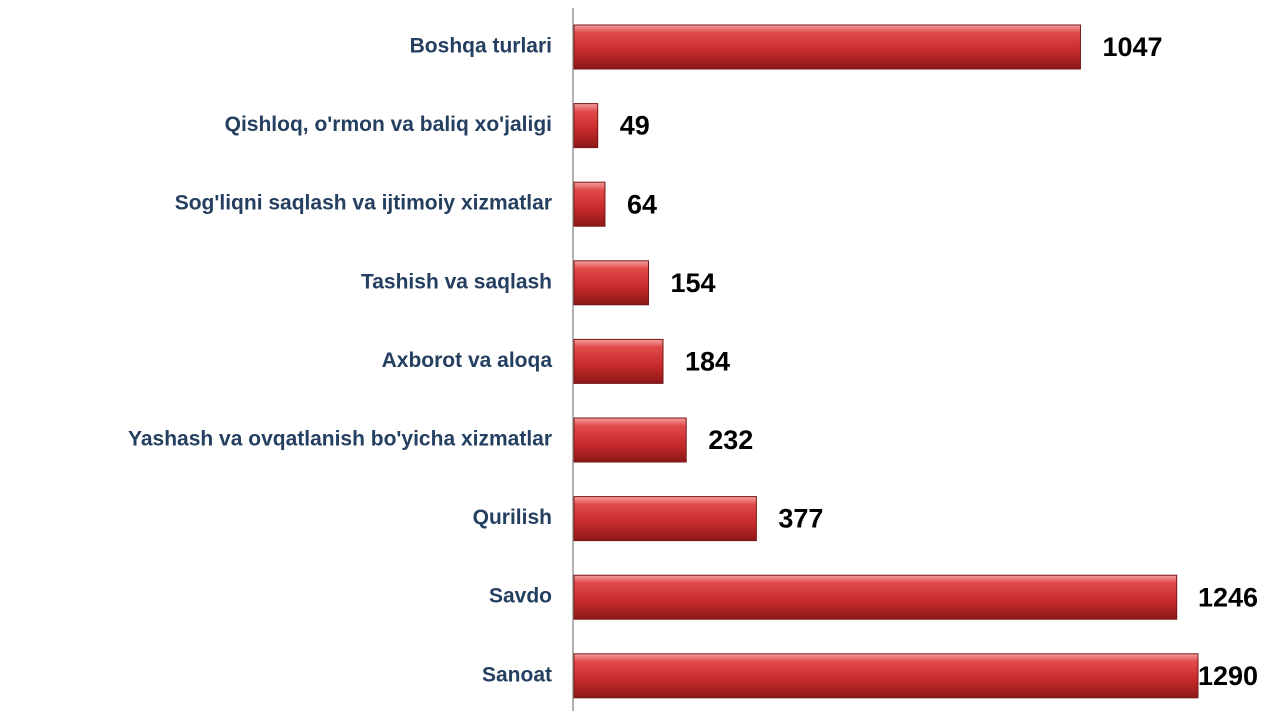 The width and height of the screenshot is (1288, 711). I want to click on category-label: Qurilish, so click(512, 517).